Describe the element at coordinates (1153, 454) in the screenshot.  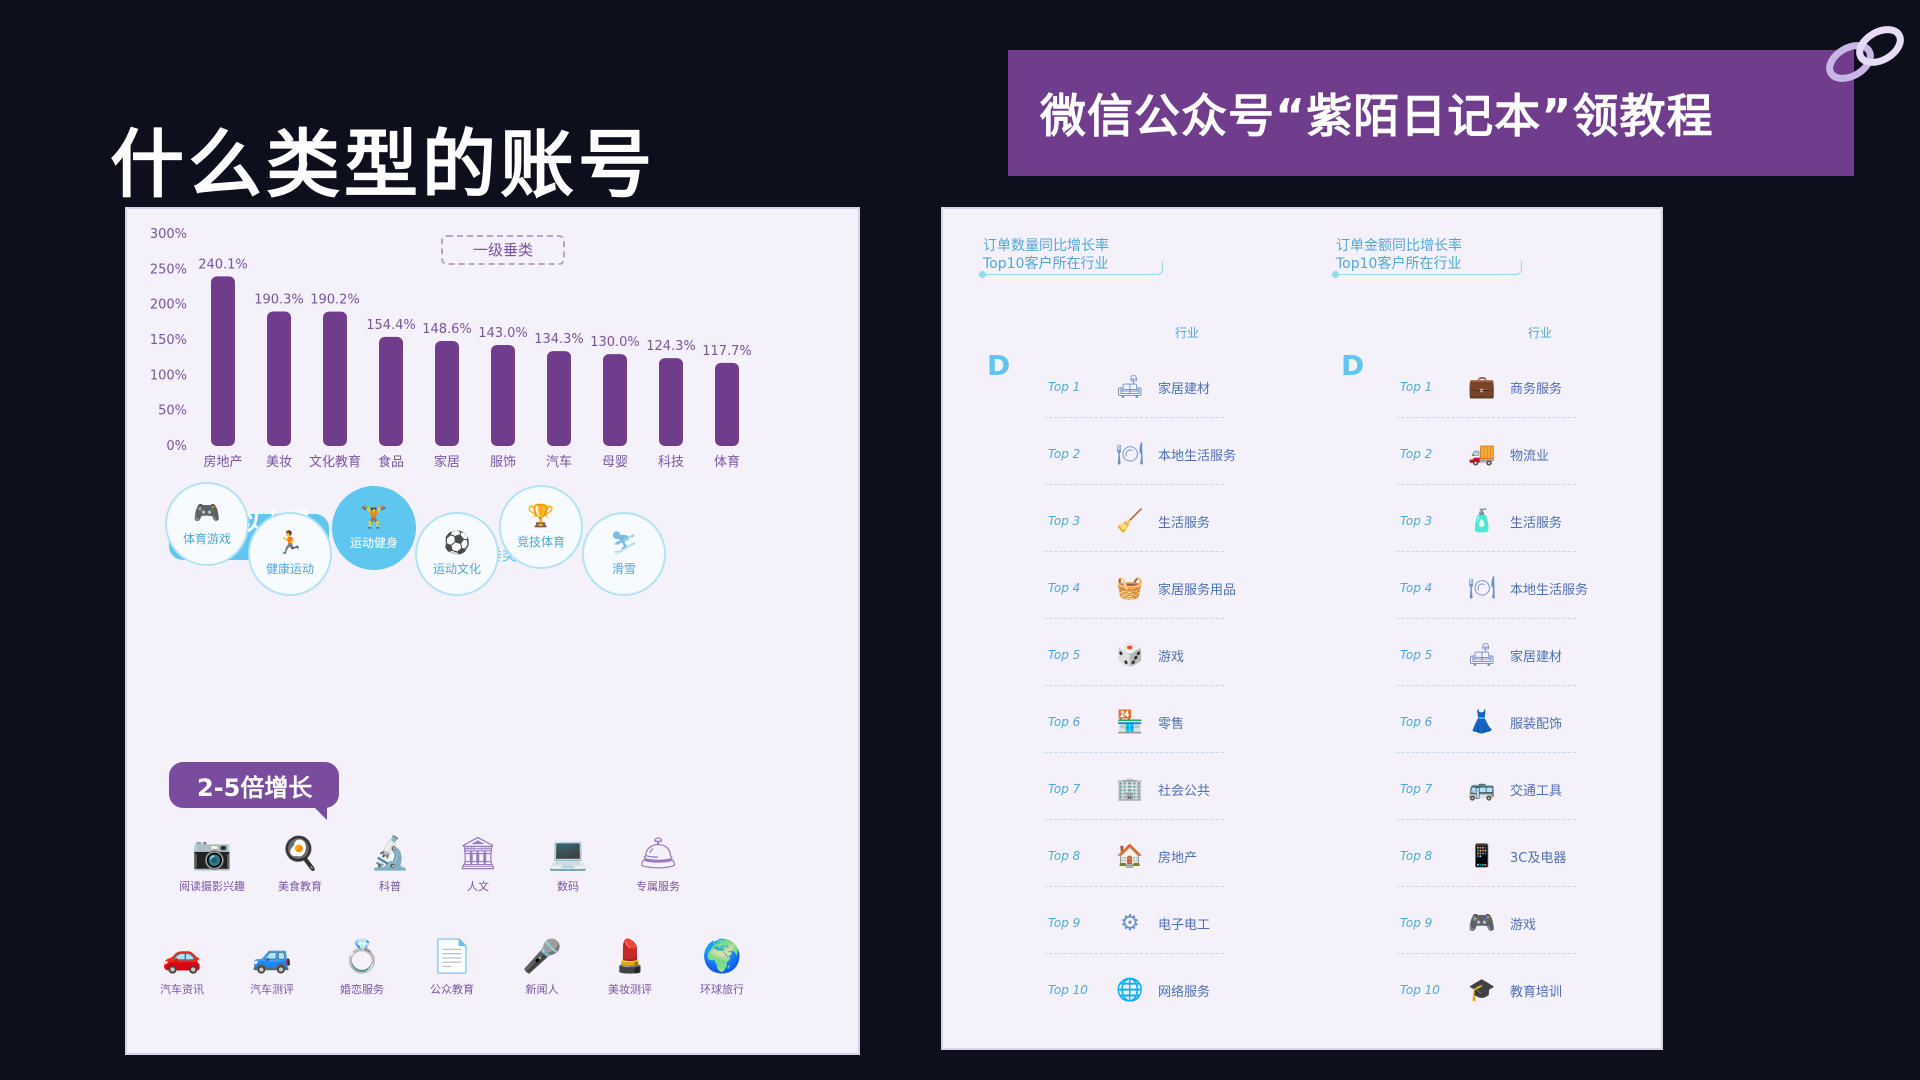
I see `ranking-row: Top 2 🍽 本地生活服务` at that location.